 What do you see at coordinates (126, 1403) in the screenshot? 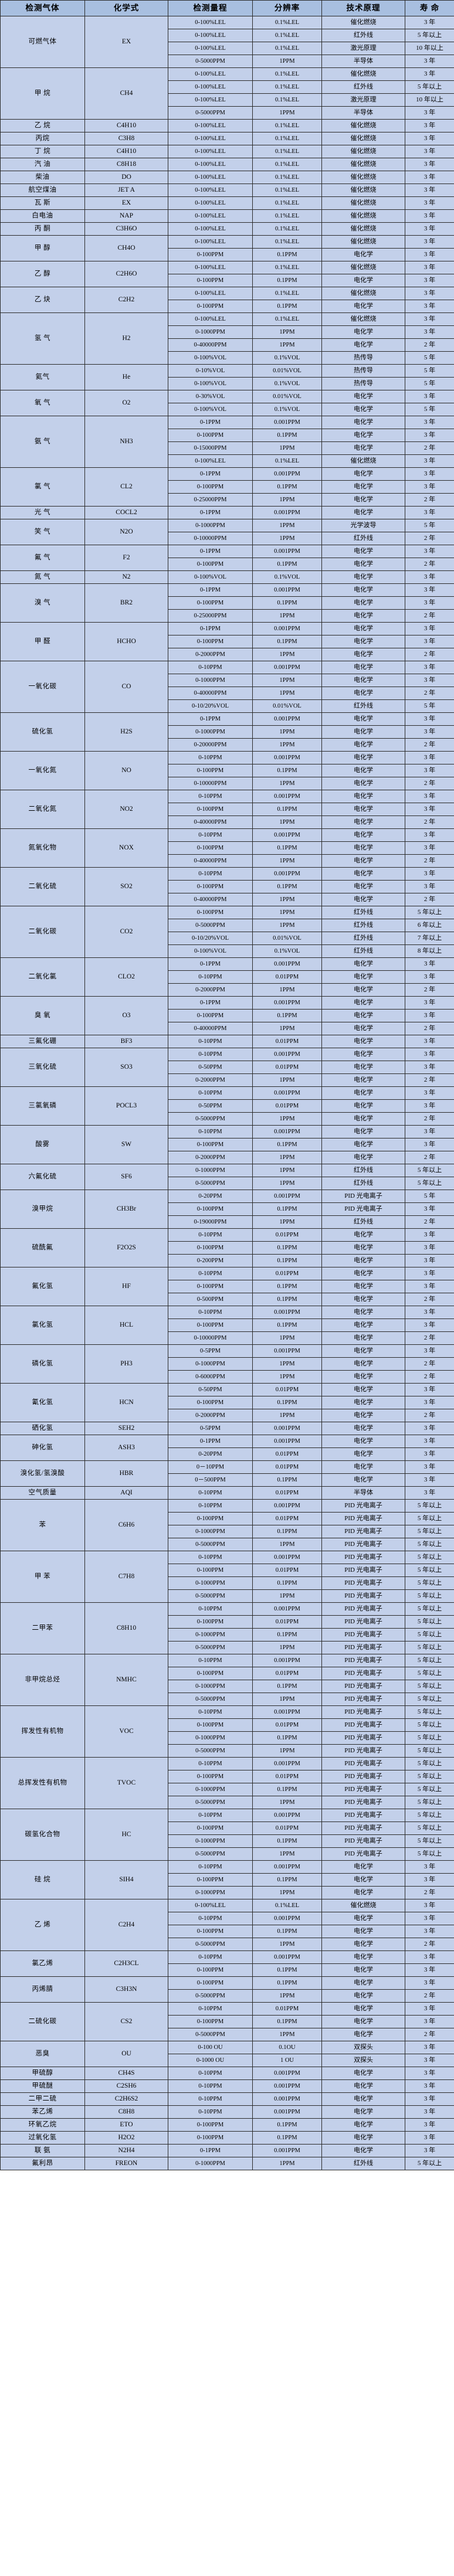
I see `cell-chemical-formula: HCN` at bounding box center [126, 1403].